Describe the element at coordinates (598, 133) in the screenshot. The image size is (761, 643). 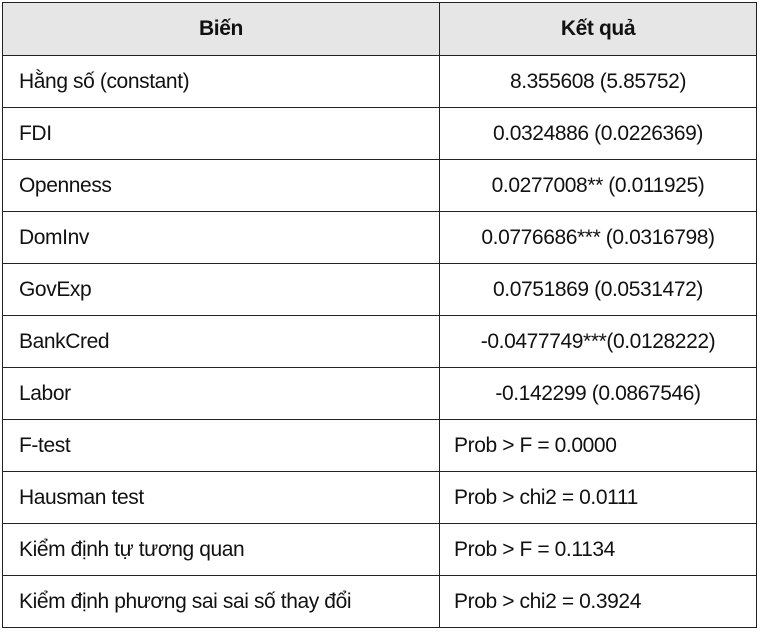
I see `result-cell: 0.0324886 (0.0226369)` at that location.